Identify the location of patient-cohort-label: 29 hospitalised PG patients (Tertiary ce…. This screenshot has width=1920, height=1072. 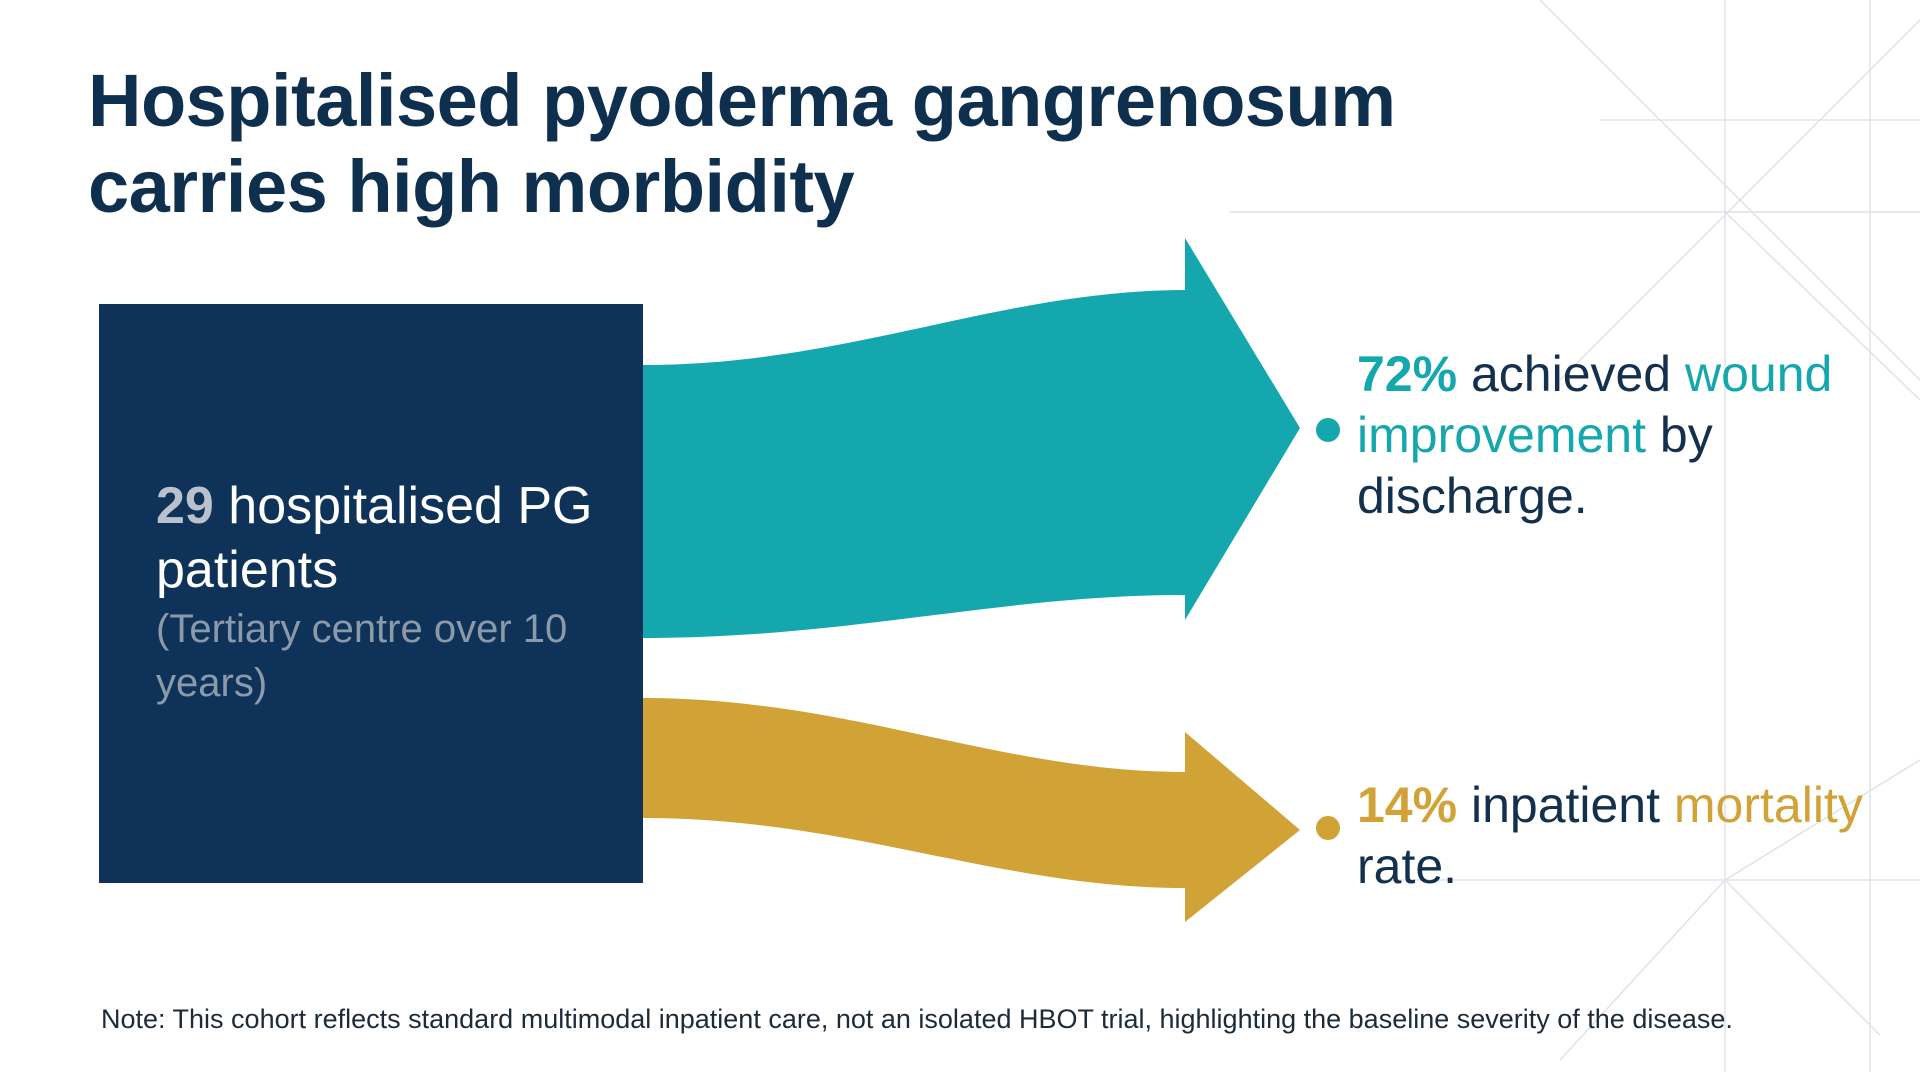
(386, 592).